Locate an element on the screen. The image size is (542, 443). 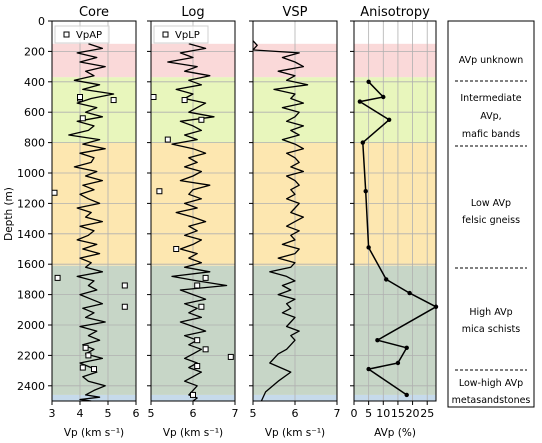
interpretation-frame is located at coordinates (491, 214).